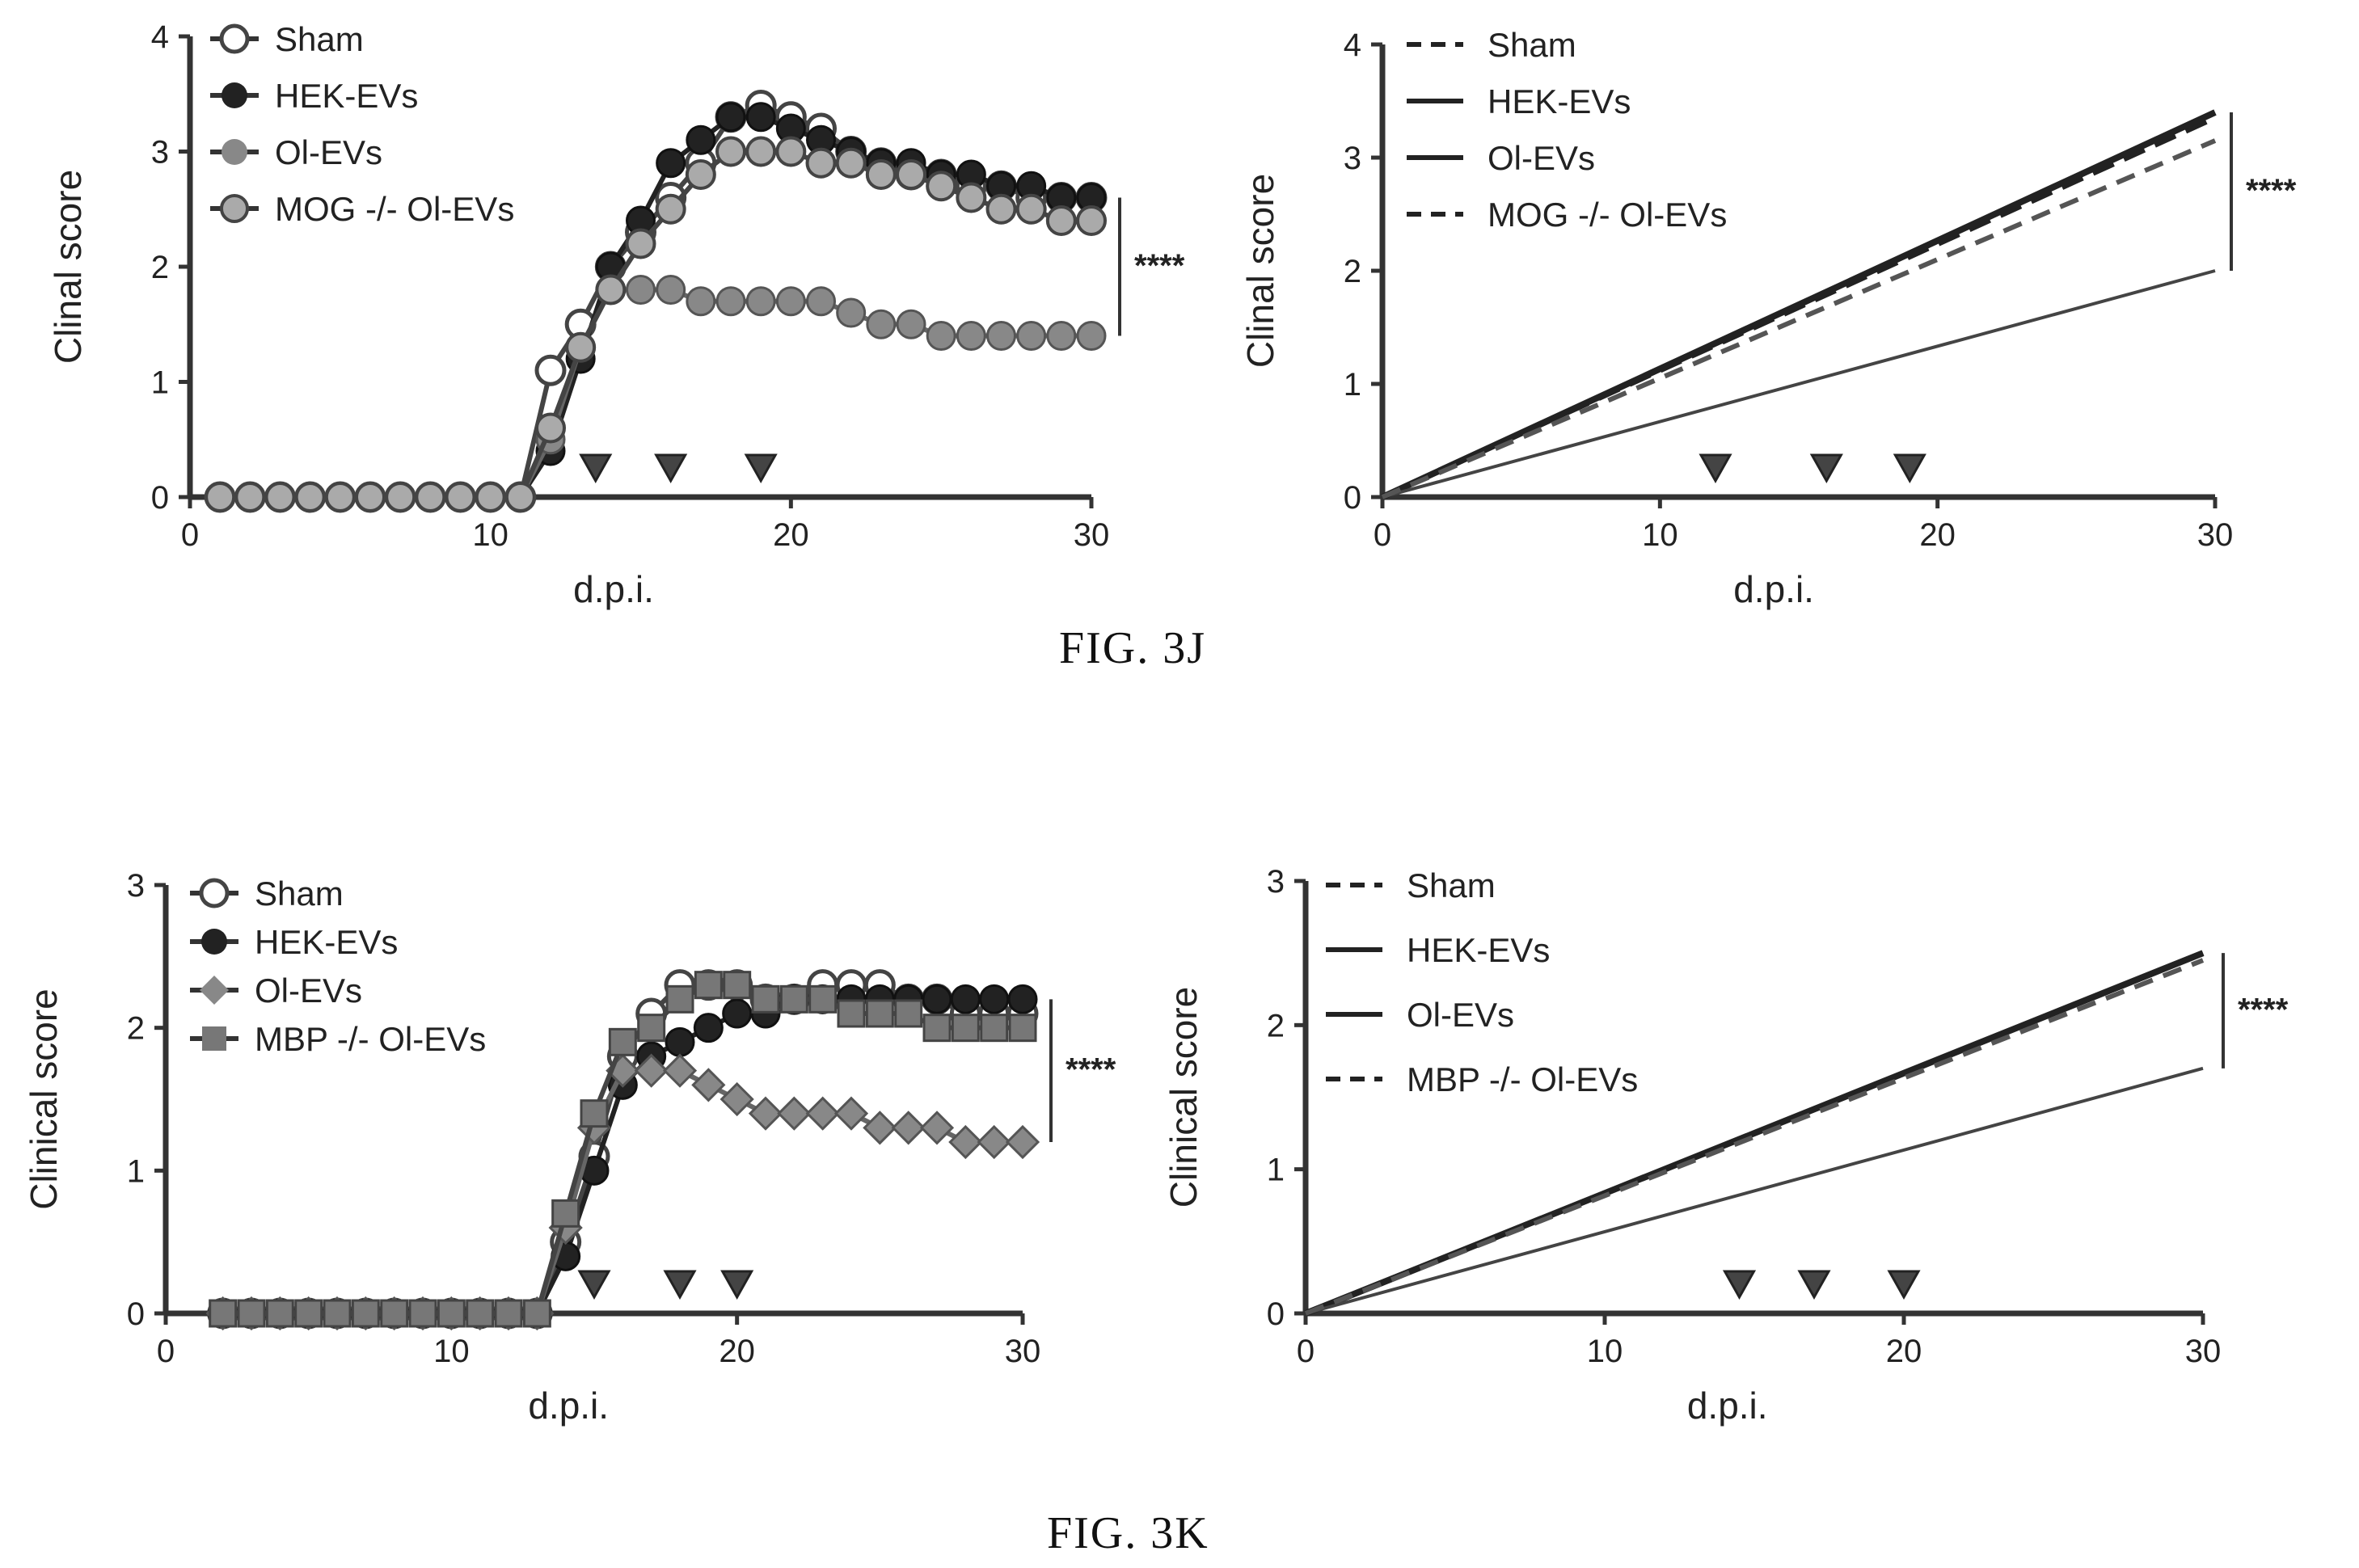 The image size is (2359, 1568). Describe the element at coordinates (655, 393) in the screenshot. I see `series-line` at that location.